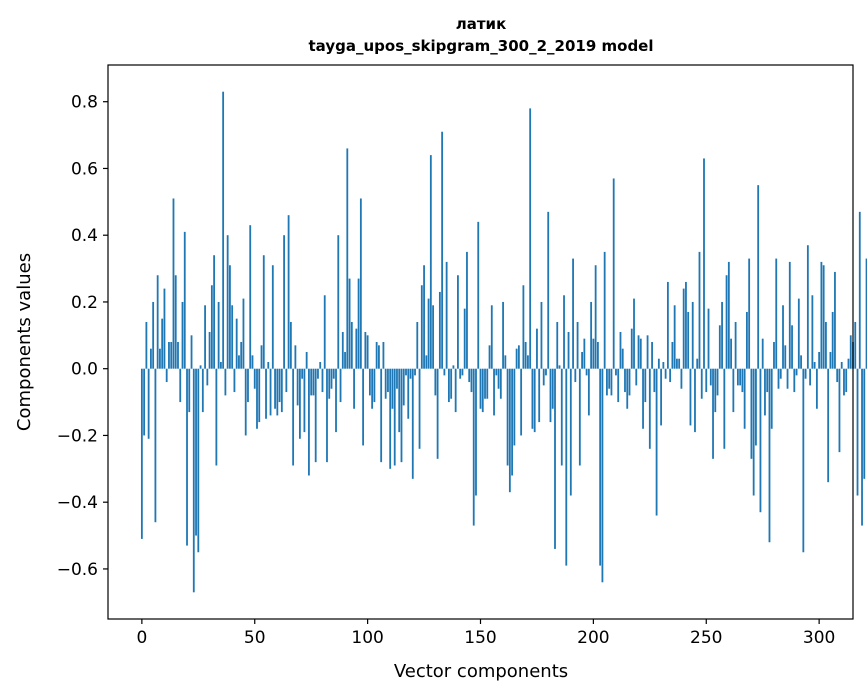 The image size is (867, 700). What do you see at coordinates (84, 236) in the screenshot?
I see `y-tick-label: 0.4` at bounding box center [84, 236].